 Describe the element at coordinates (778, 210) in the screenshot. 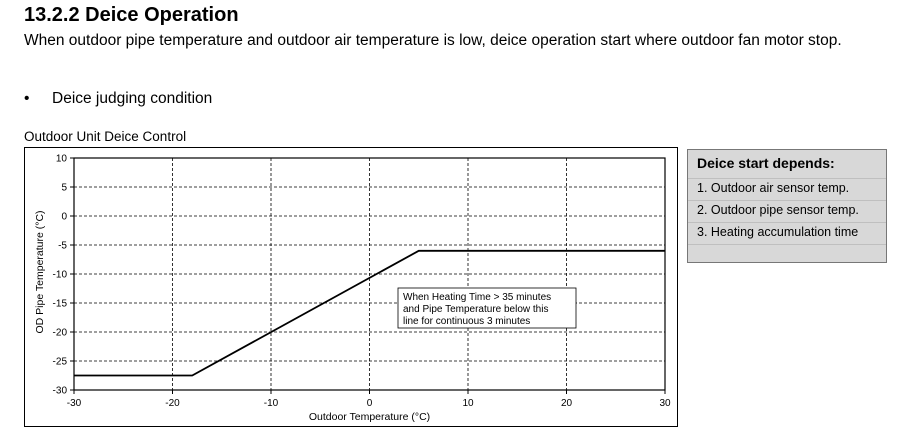

I see `condition-item: 2. Outdoor pipe sensor temp.` at that location.